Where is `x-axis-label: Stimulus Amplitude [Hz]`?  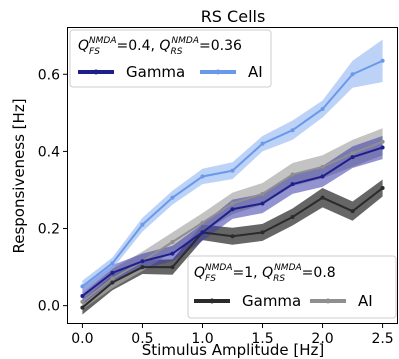
x-axis-label: Stimulus Amplitude [Hz] is located at coordinates (233, 350).